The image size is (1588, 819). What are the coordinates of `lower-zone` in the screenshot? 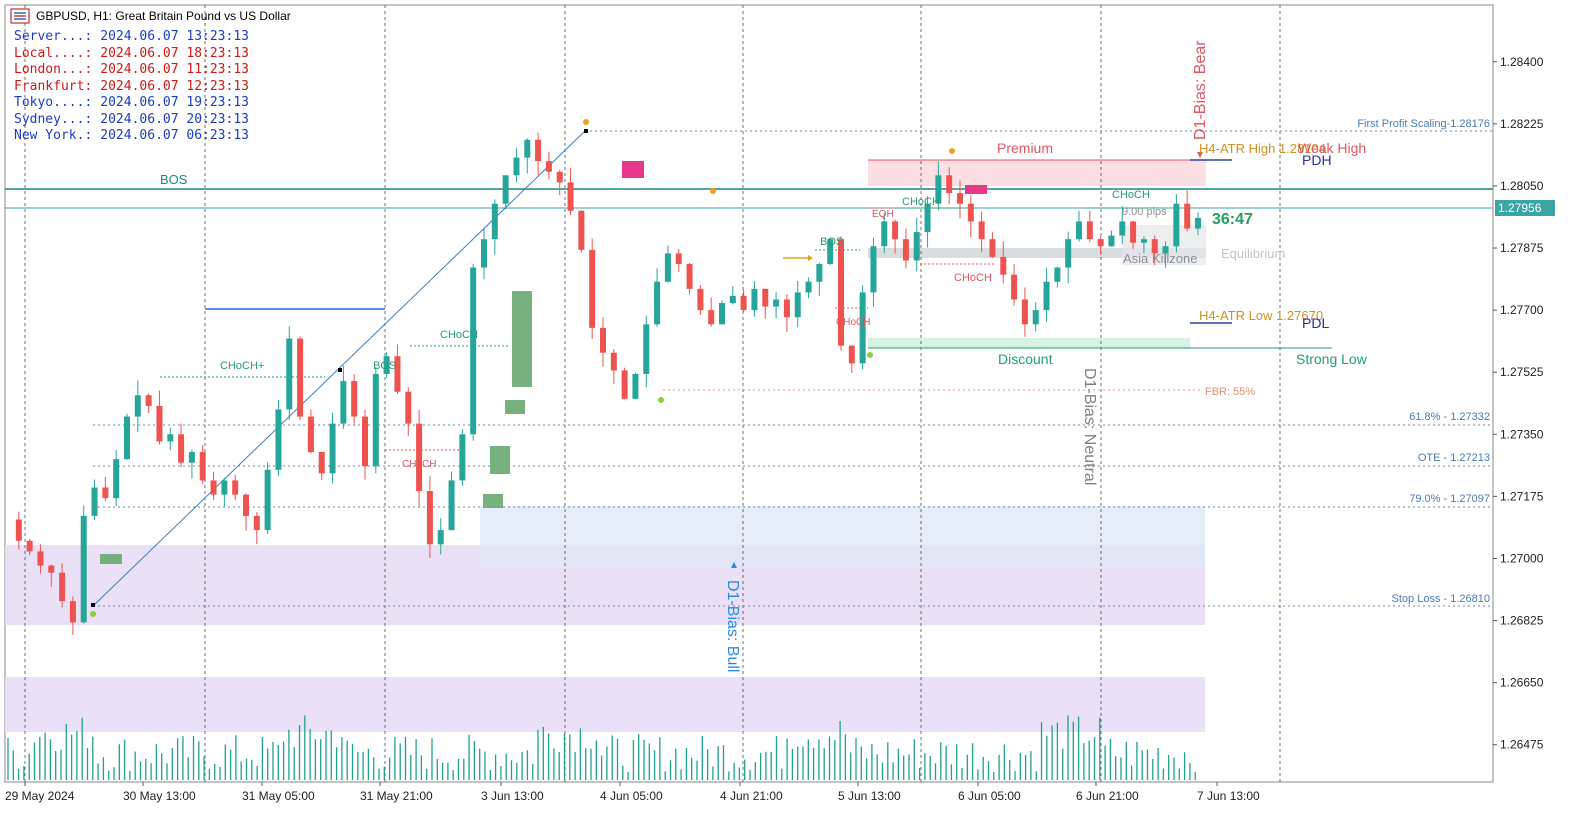 It's located at (605, 704).